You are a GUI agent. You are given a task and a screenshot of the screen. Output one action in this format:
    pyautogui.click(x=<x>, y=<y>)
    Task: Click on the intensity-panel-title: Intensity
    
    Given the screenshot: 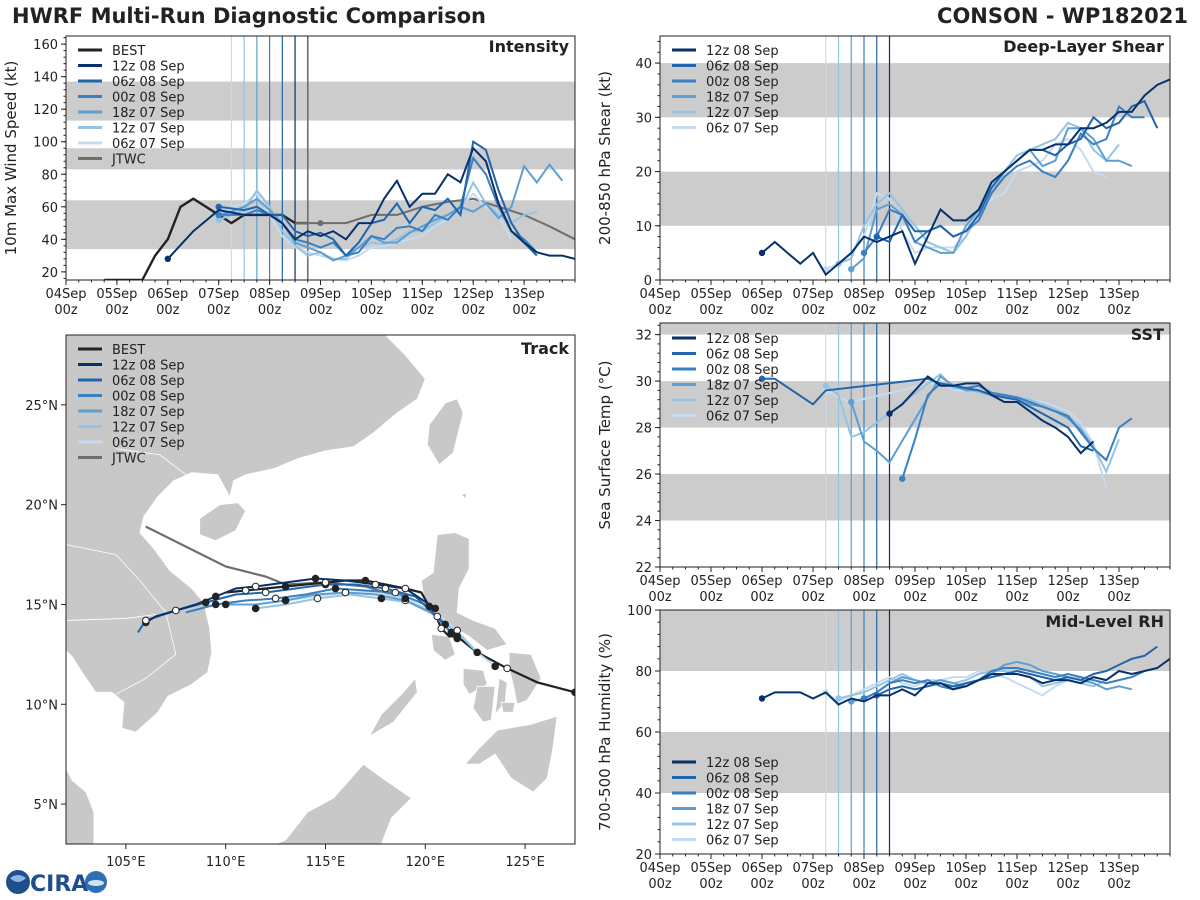 What is the action you would take?
    pyautogui.click(x=529, y=46)
    